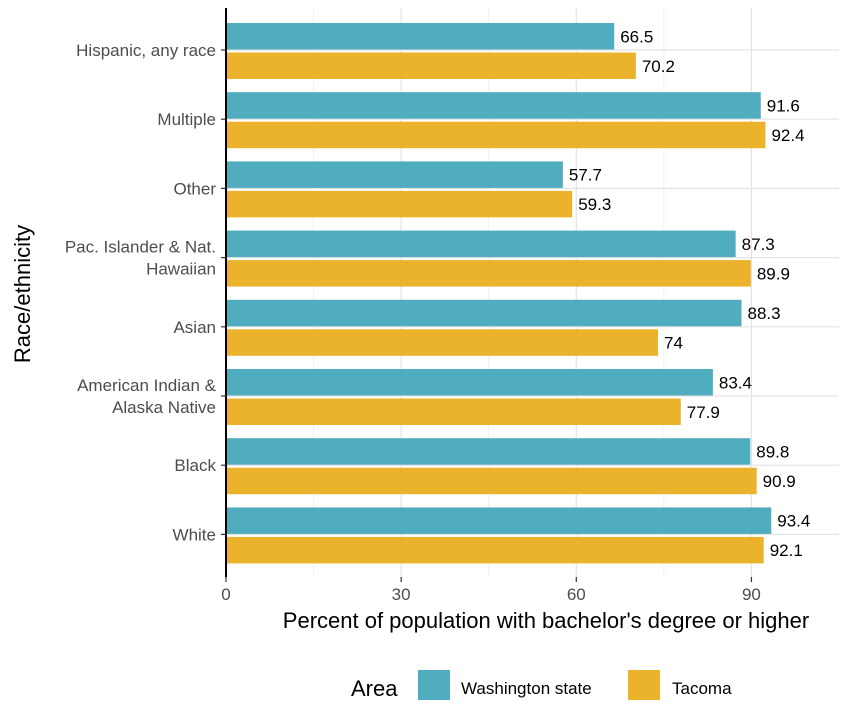  I want to click on bar-value-label: 92.1, so click(786, 550).